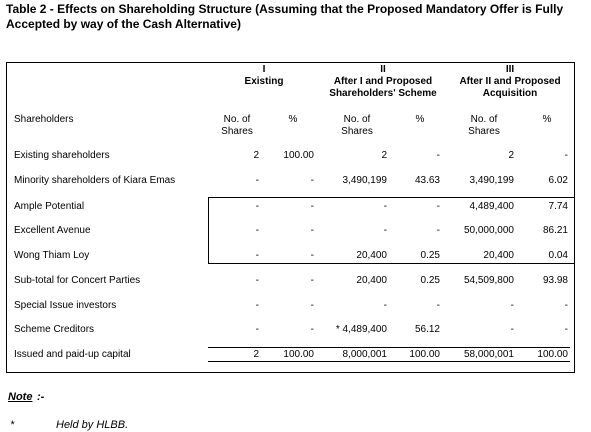 The image size is (591, 432). What do you see at coordinates (492, 206) in the screenshot?
I see `shares-value: 4,489,400` at bounding box center [492, 206].